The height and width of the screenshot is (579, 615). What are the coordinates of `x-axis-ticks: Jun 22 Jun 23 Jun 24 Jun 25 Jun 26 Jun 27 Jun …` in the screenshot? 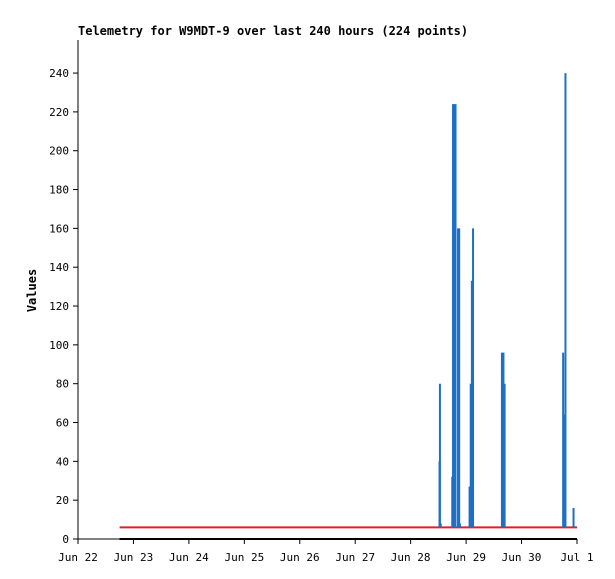 It's located at (326, 551).